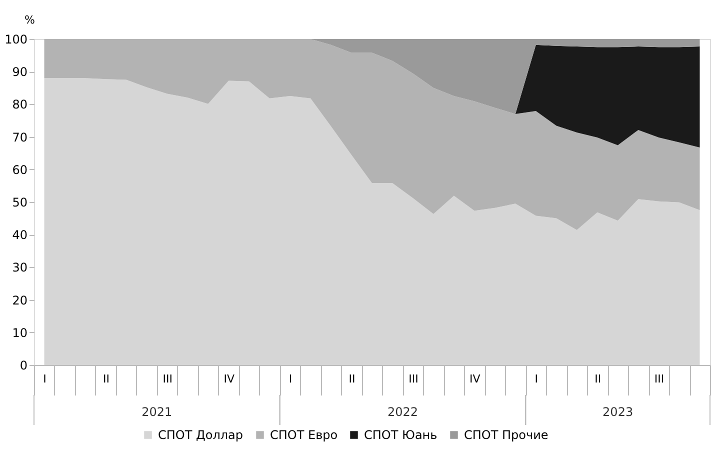  What do you see at coordinates (20, 72) in the screenshot?
I see `y-tick-label: 90` at bounding box center [20, 72].